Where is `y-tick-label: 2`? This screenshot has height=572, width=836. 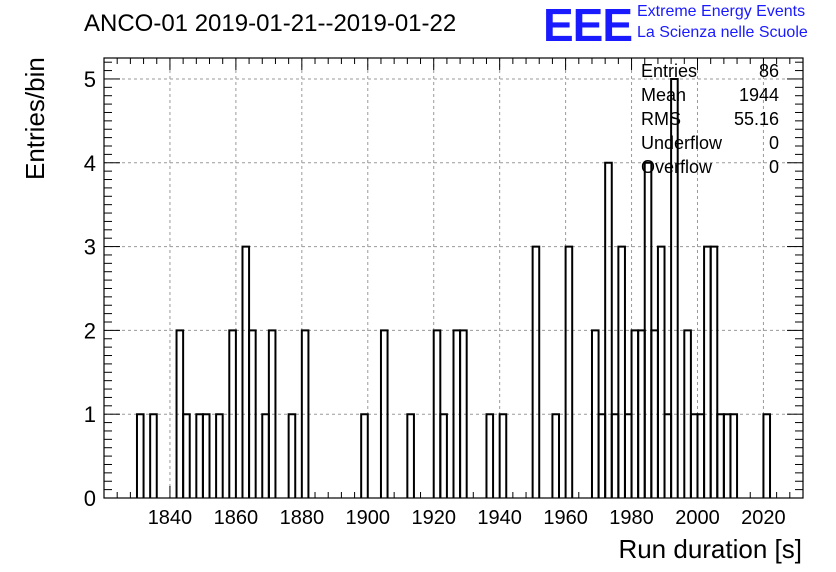
y-tick-label: 2 is located at coordinates (90, 330).